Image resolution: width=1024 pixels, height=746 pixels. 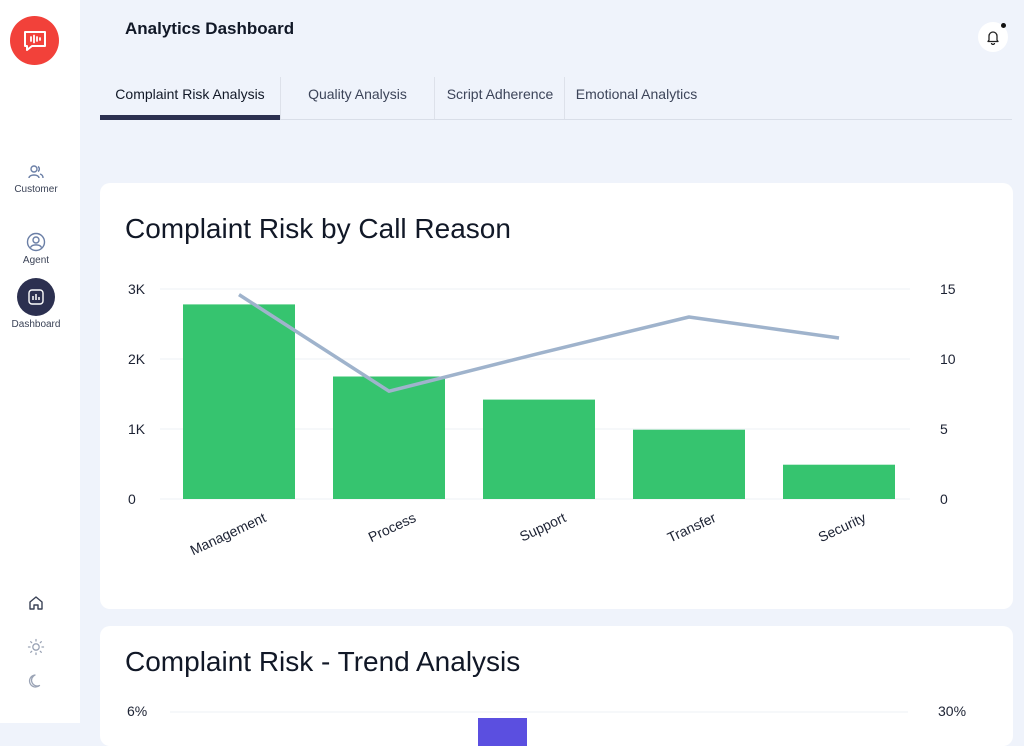 I want to click on x-tick-label: Management, so click(x=227, y=533).